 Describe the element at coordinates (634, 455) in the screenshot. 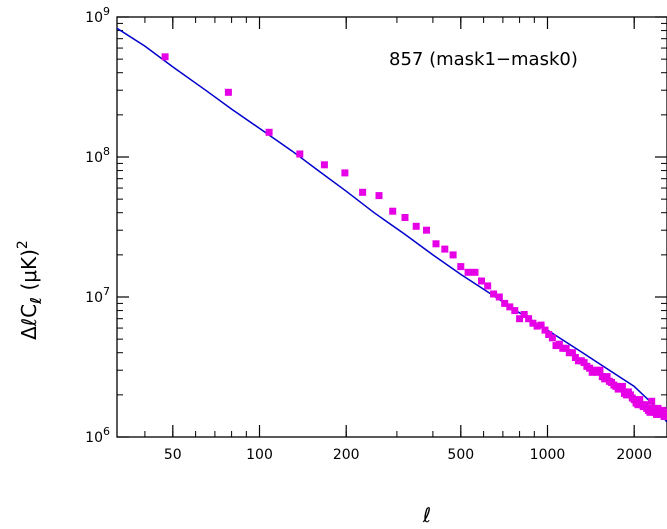

I see `x-tick-label: 2000` at that location.